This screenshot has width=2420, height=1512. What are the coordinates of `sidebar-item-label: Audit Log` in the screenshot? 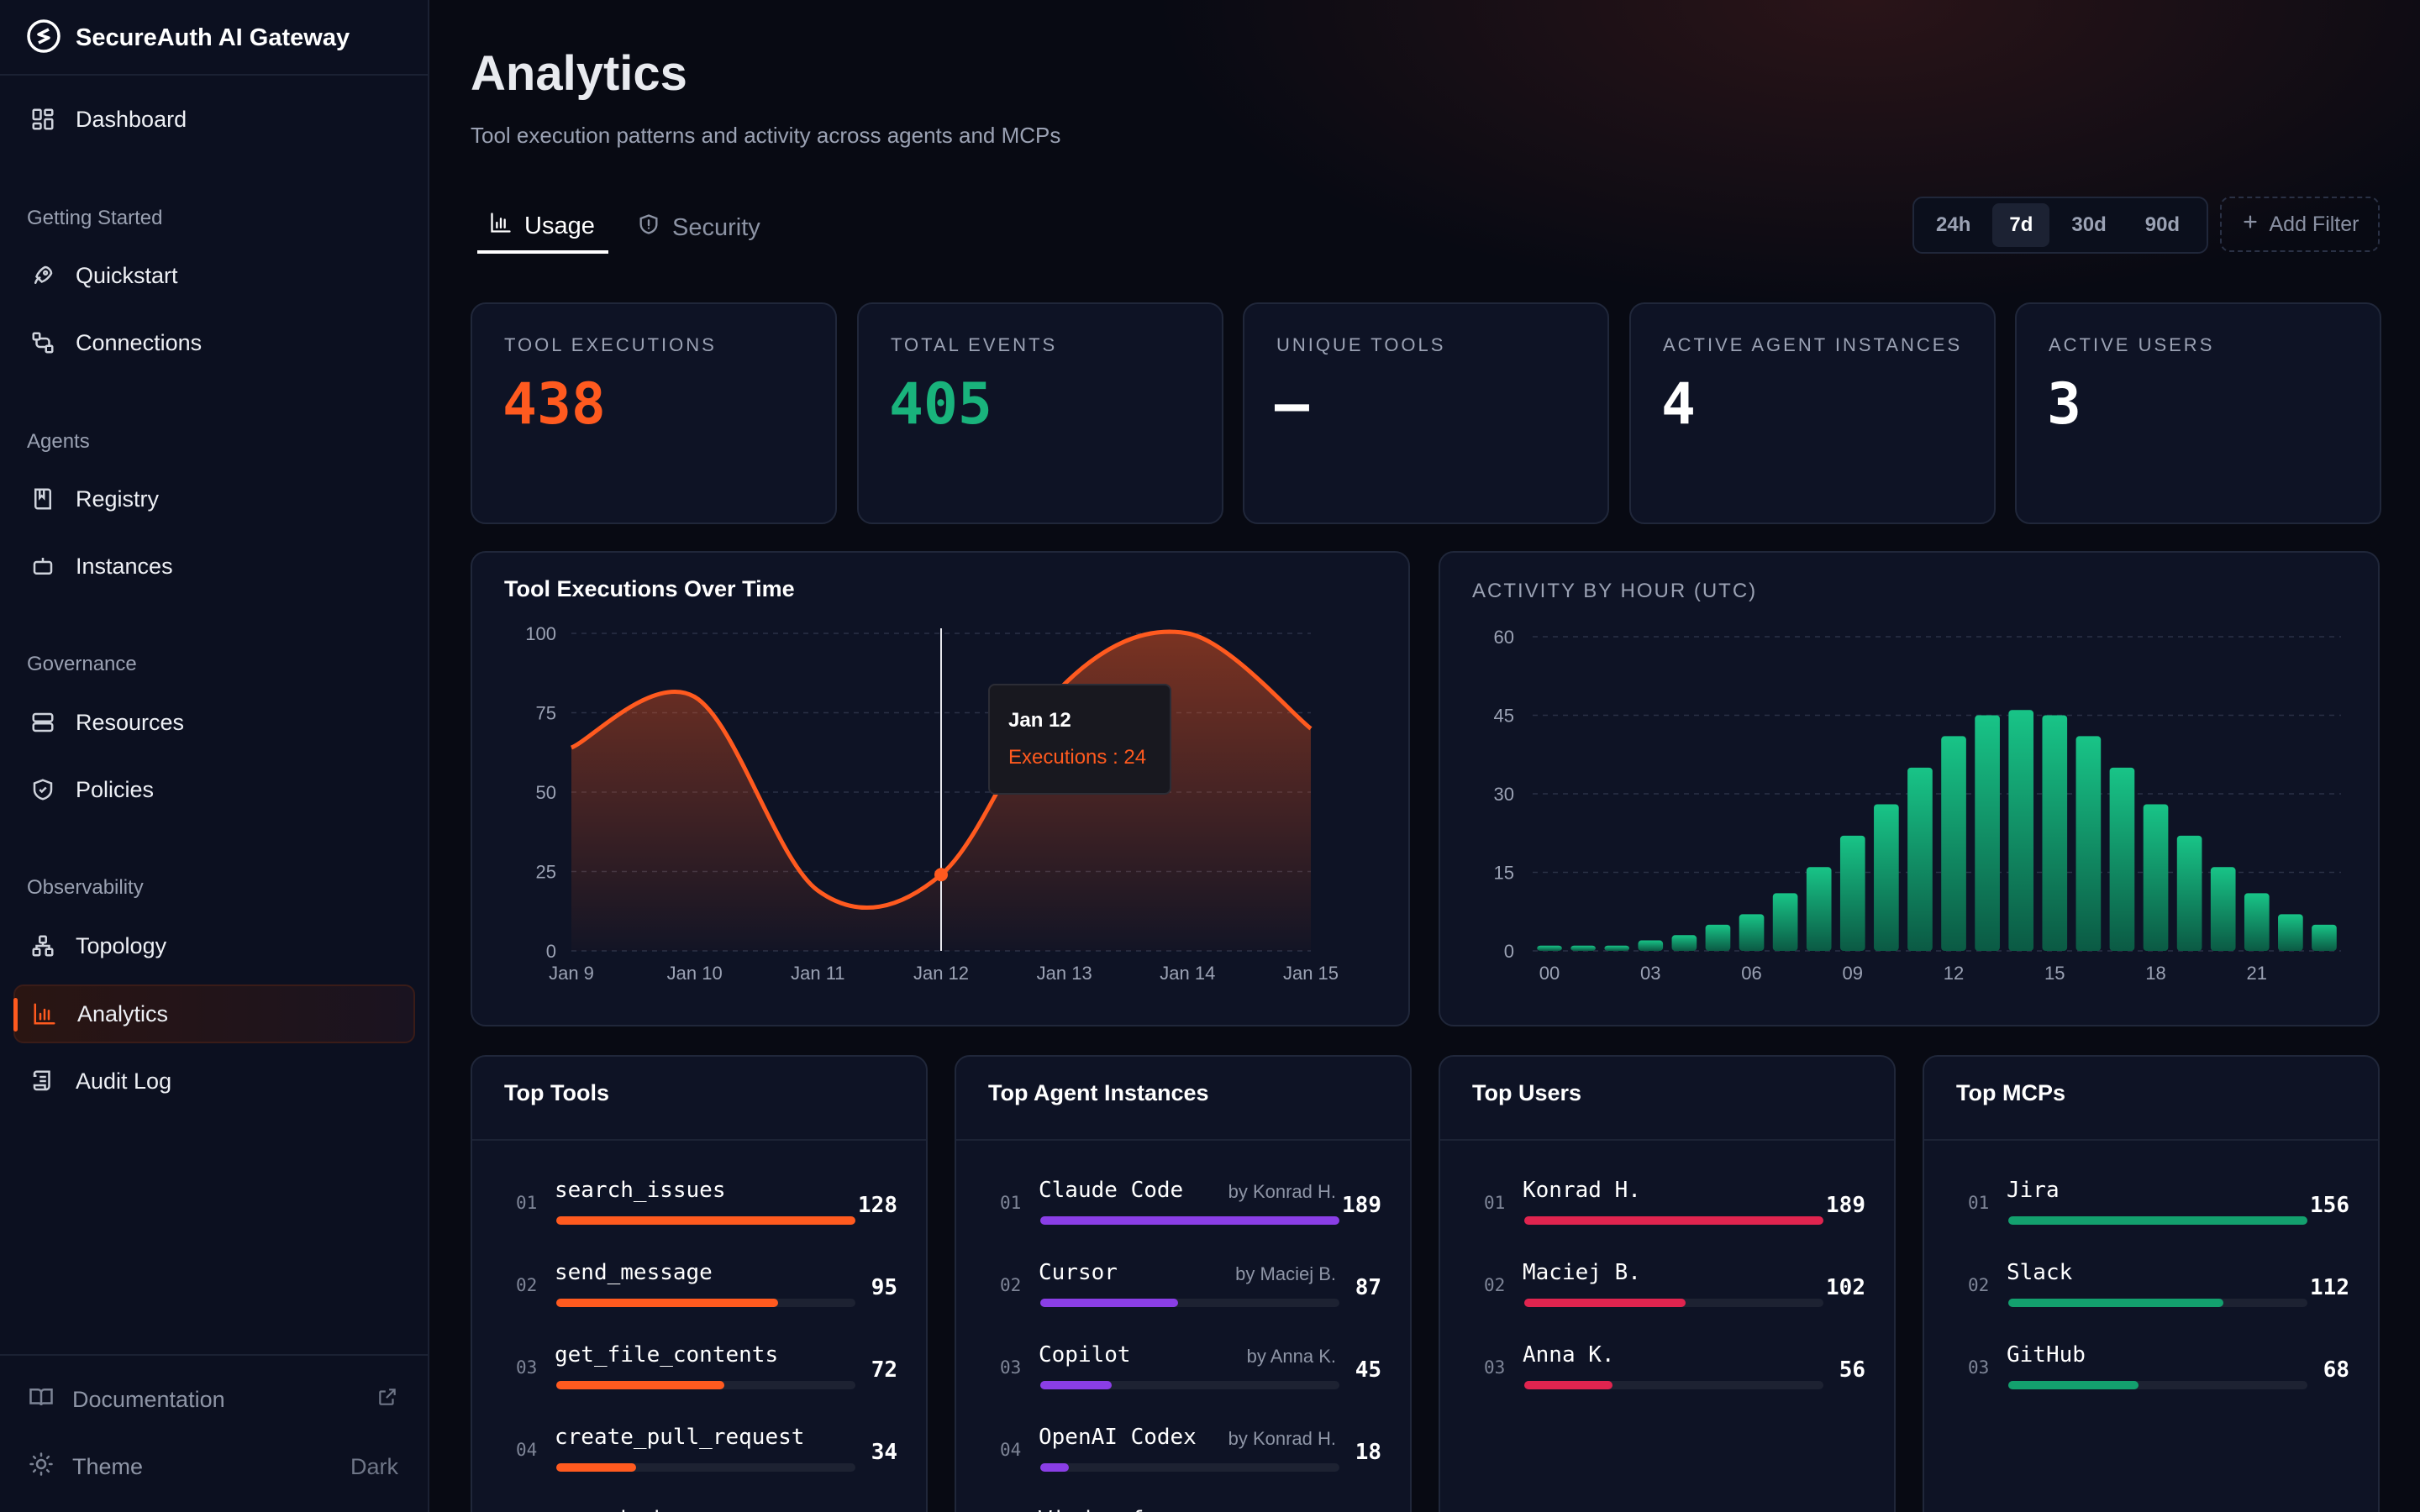 It's located at (124, 1081).